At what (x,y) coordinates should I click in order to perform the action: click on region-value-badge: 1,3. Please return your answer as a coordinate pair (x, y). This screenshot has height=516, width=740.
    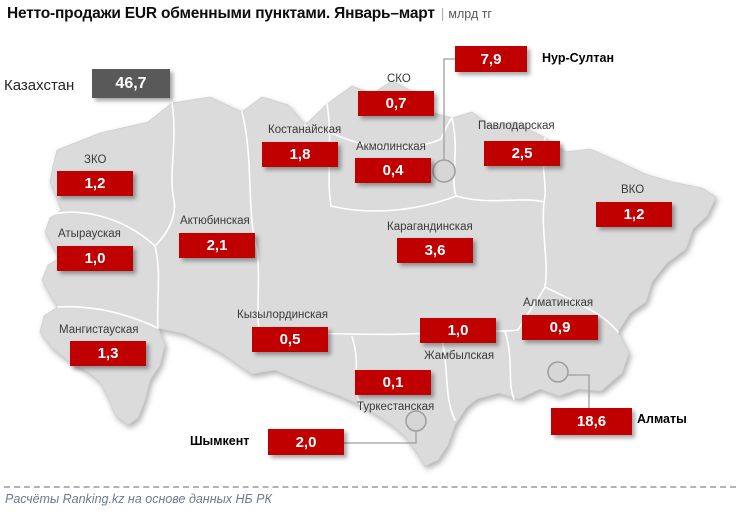
    Looking at the image, I should click on (108, 353).